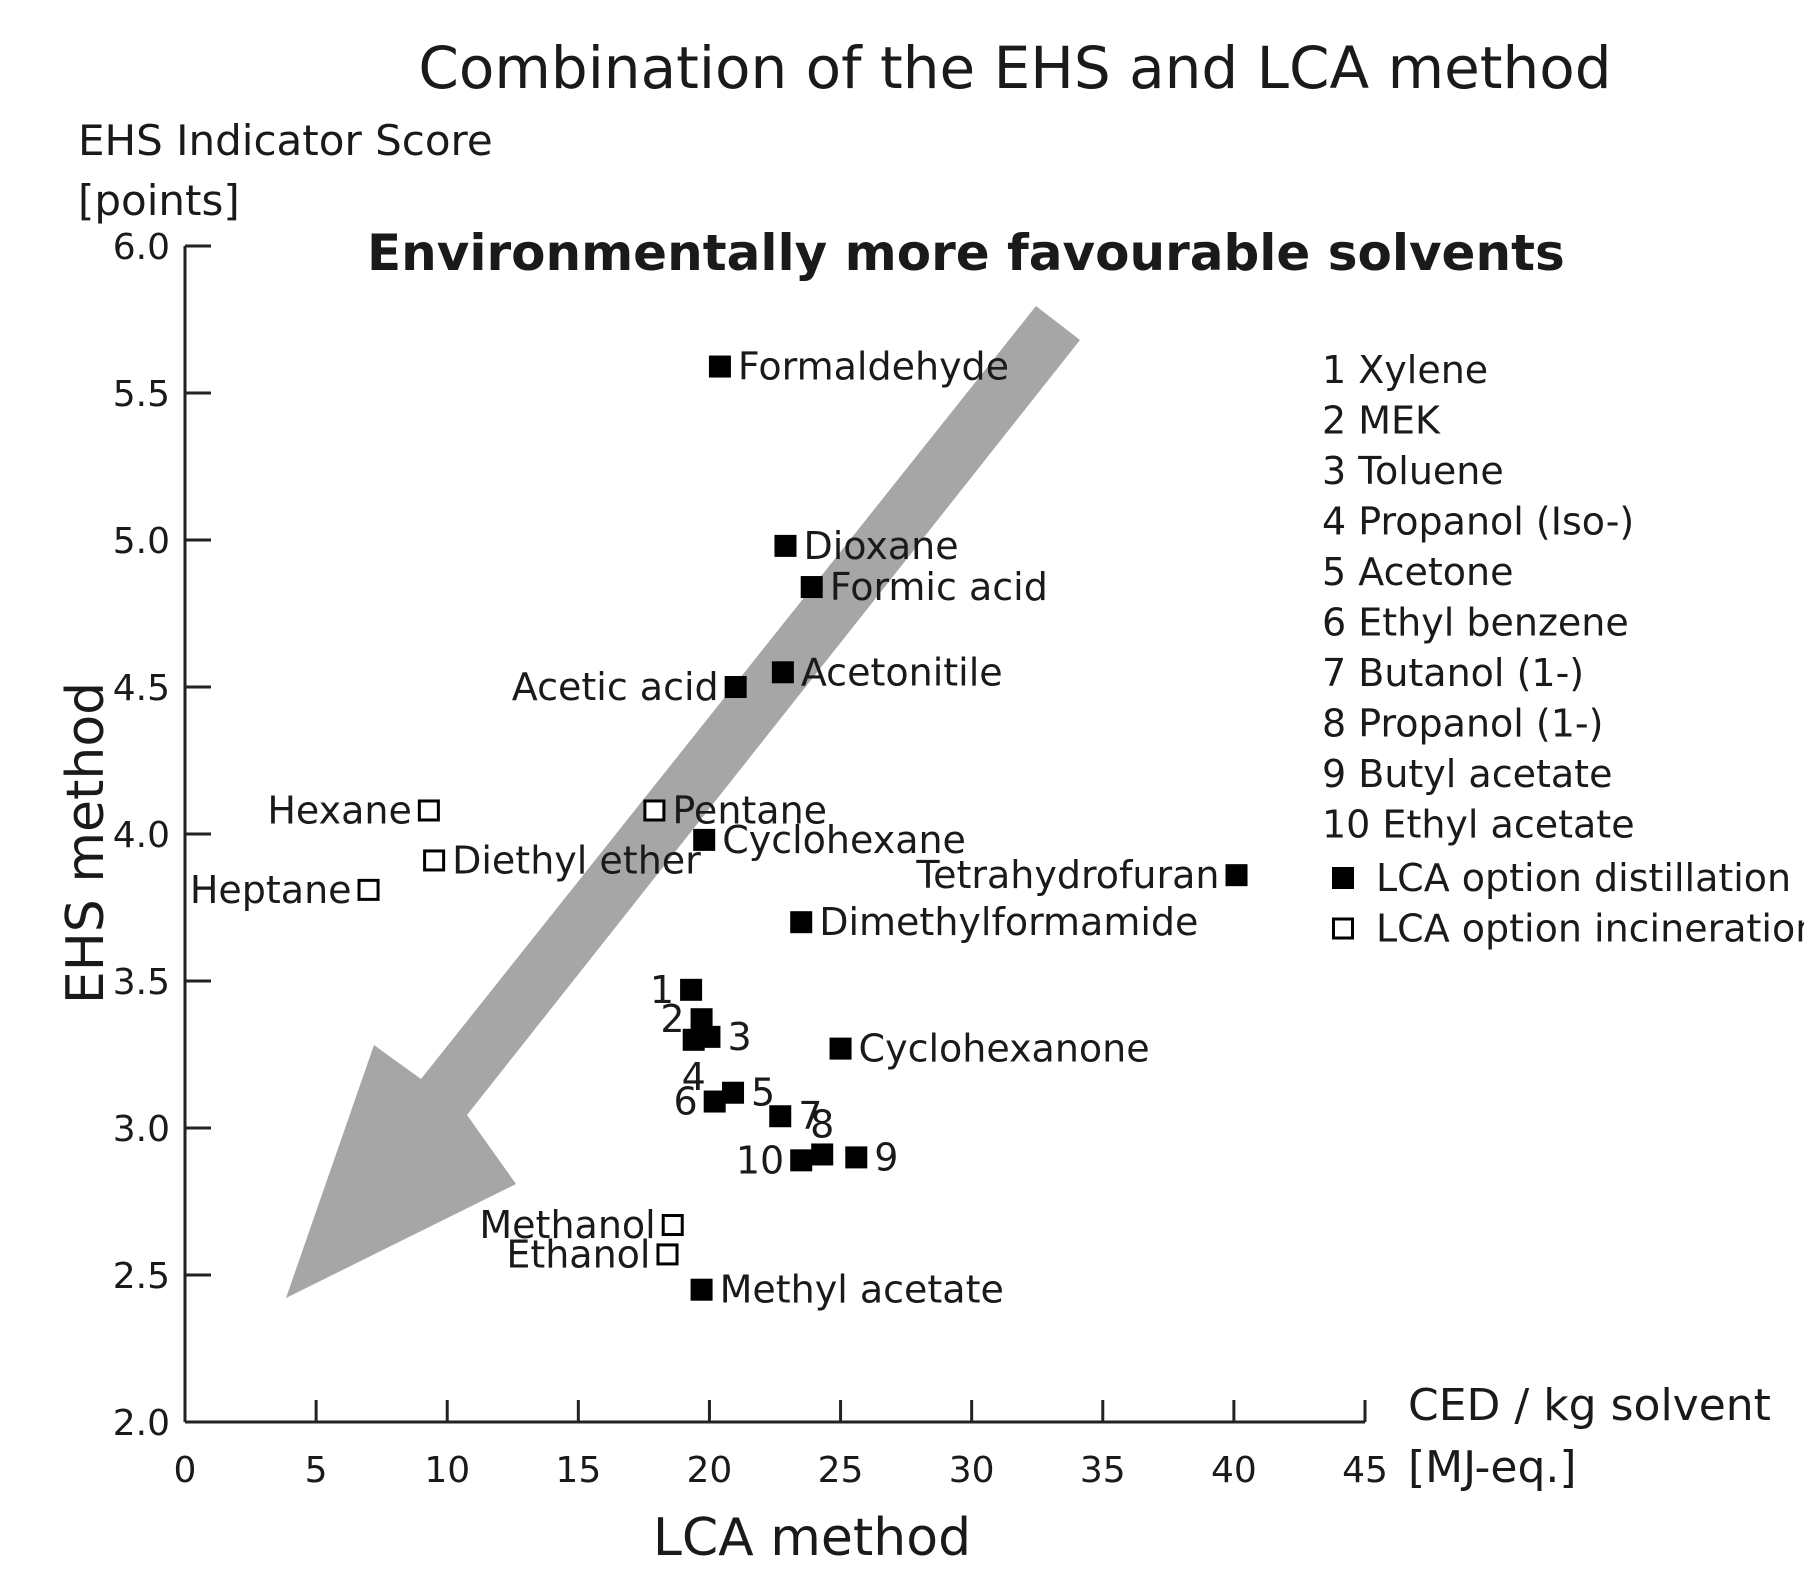  Describe the element at coordinates (1008, 922) in the screenshot. I see `data-point-label: Dimethylformamide` at that location.